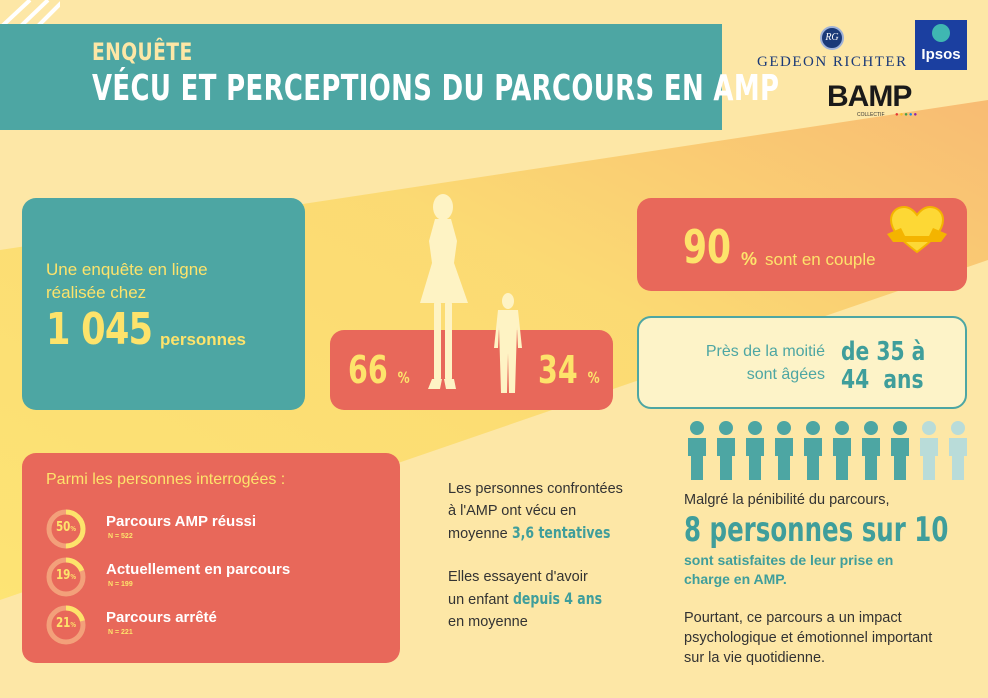 The image size is (988, 698). What do you see at coordinates (816, 530) in the screenshot?
I see `satisfaction-headline: 8 personnes sur 10` at bounding box center [816, 530].